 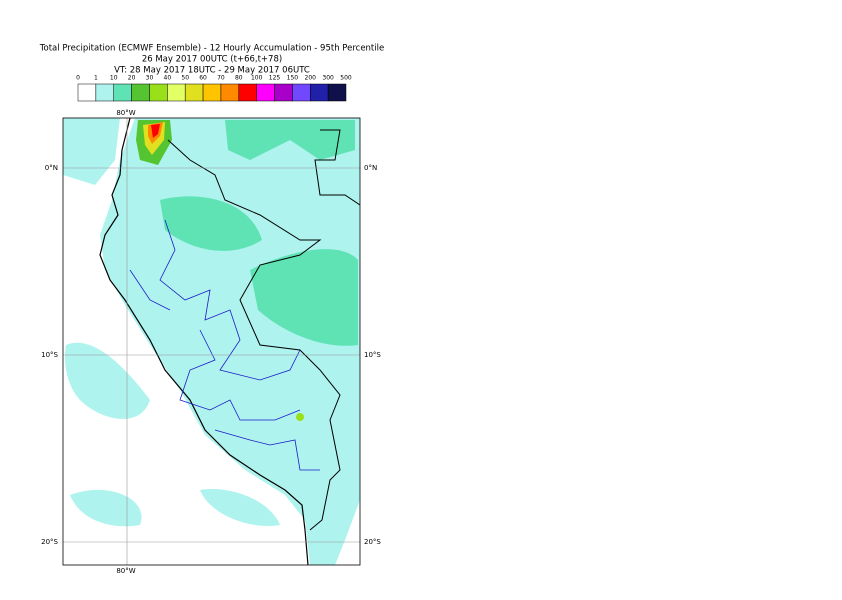 I want to click on colorbar-label: 100, so click(x=257, y=78).